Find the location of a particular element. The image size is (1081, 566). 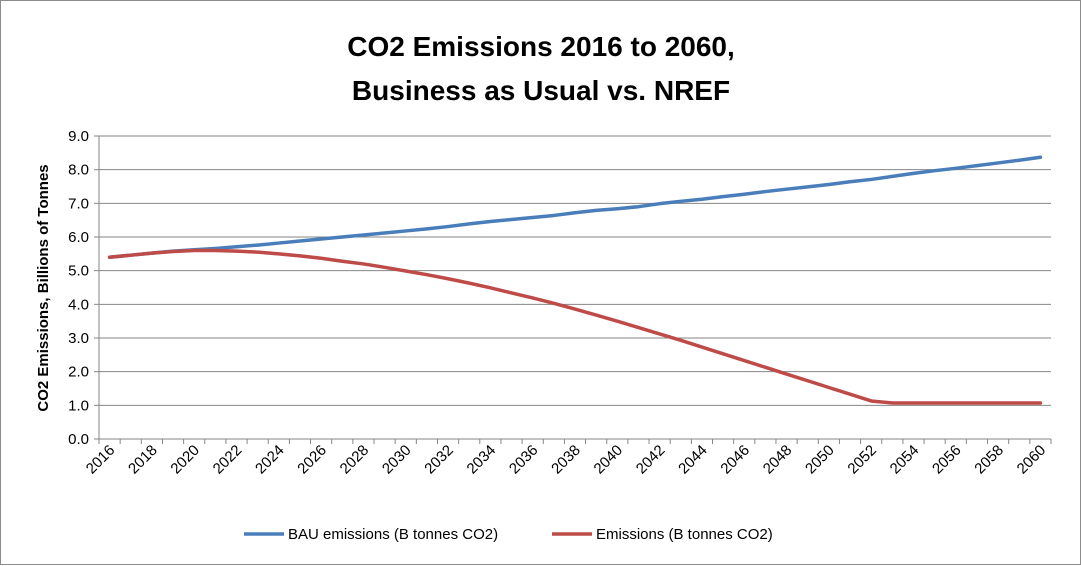

x-tick-label: 2038 is located at coordinates (566, 460).